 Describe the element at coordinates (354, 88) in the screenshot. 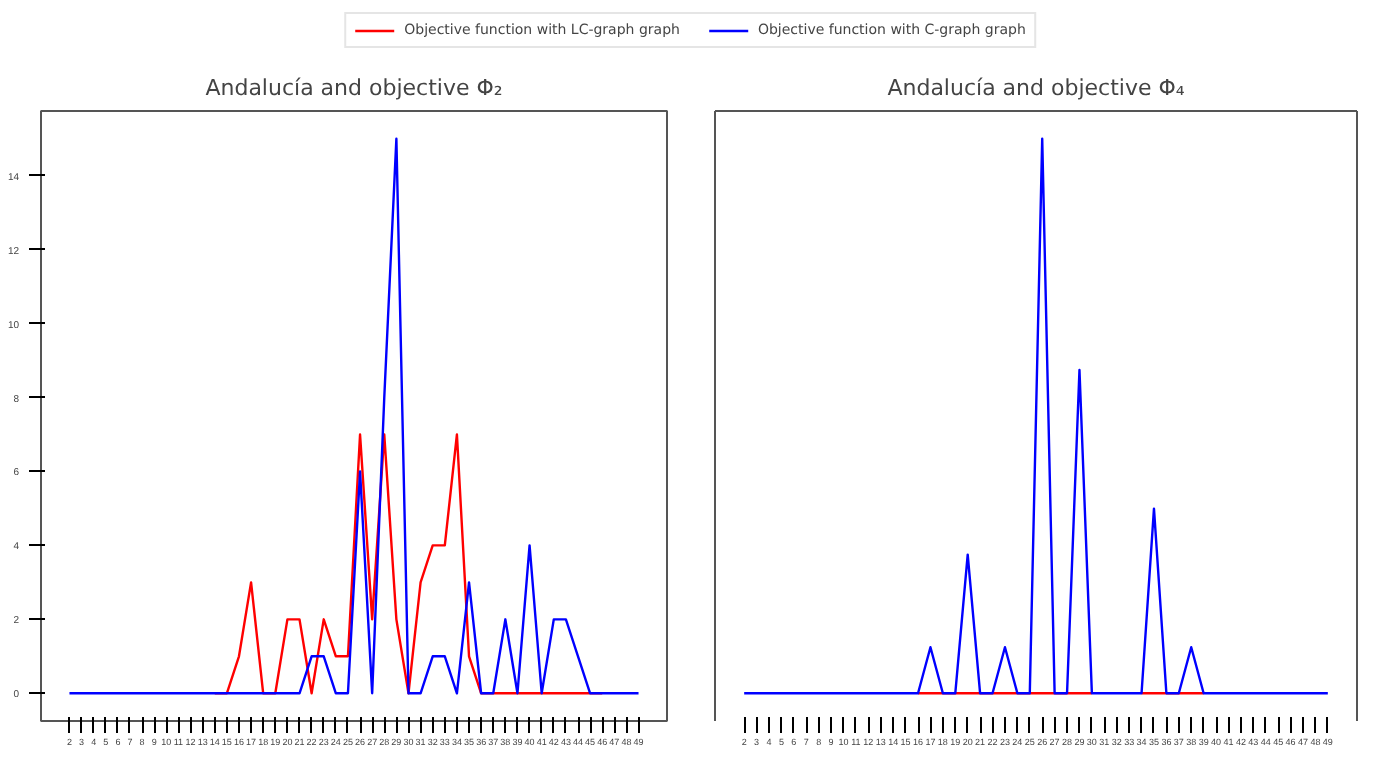

I see `chart-title: Andalucía and objective Φ₂` at that location.